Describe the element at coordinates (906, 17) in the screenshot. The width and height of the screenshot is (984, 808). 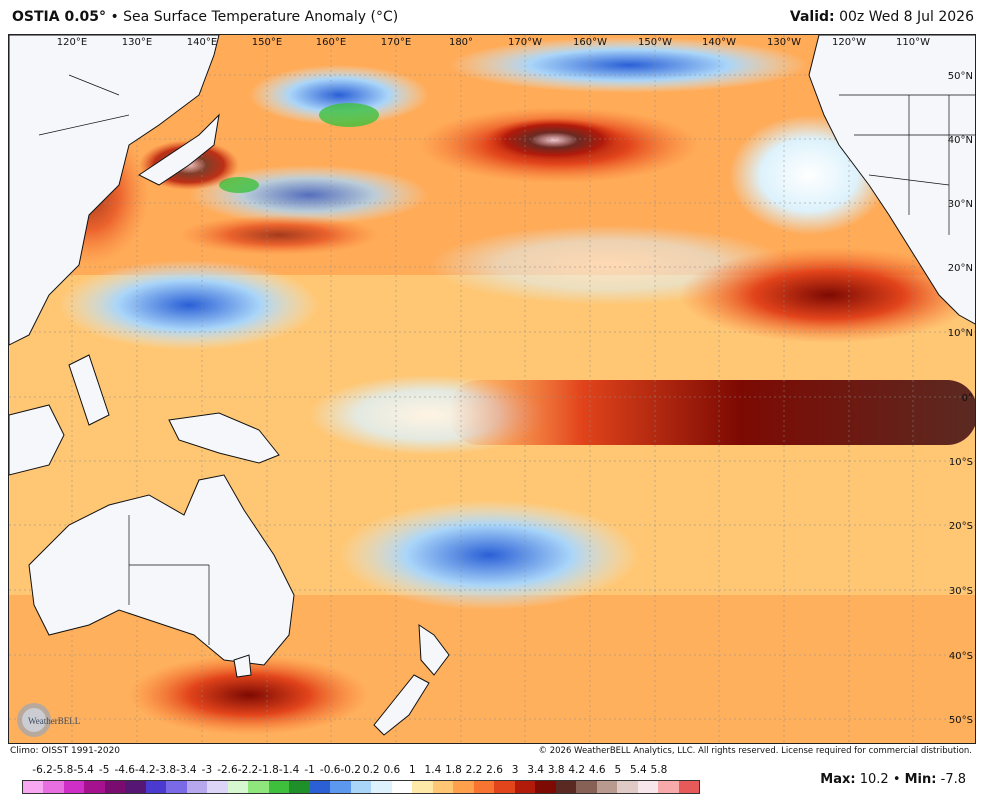
I see `valid-time-value: 00z Wed 8 Jul 2026` at that location.